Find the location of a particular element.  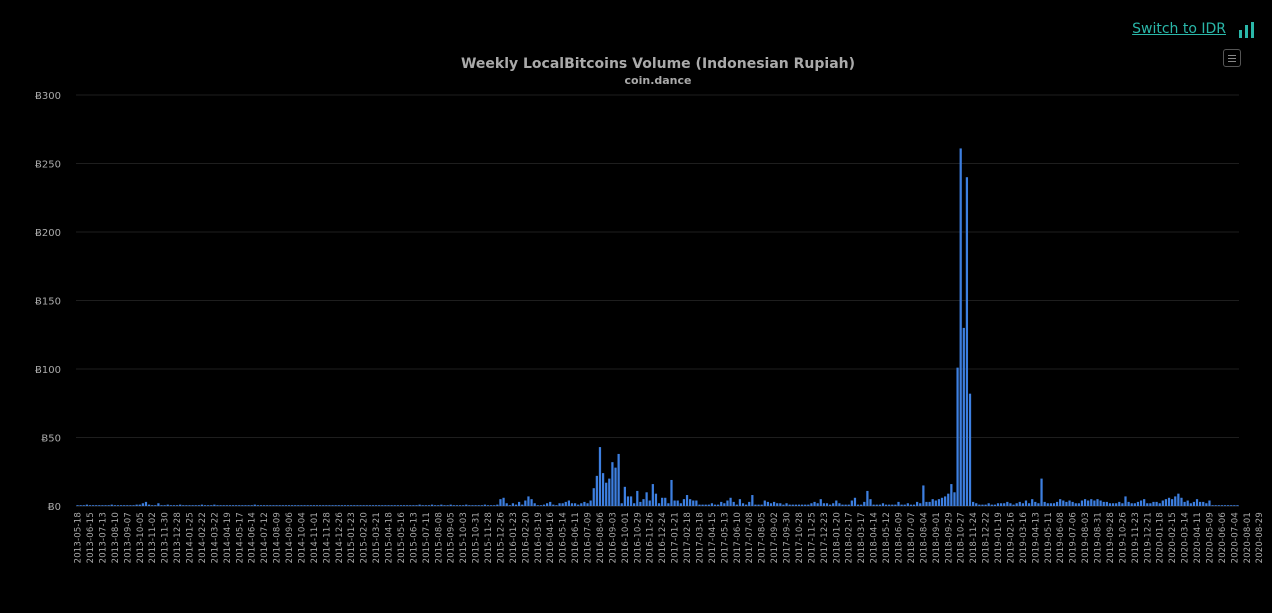

switch-to-idr-link: Switch to IDR is located at coordinates (1179, 29).